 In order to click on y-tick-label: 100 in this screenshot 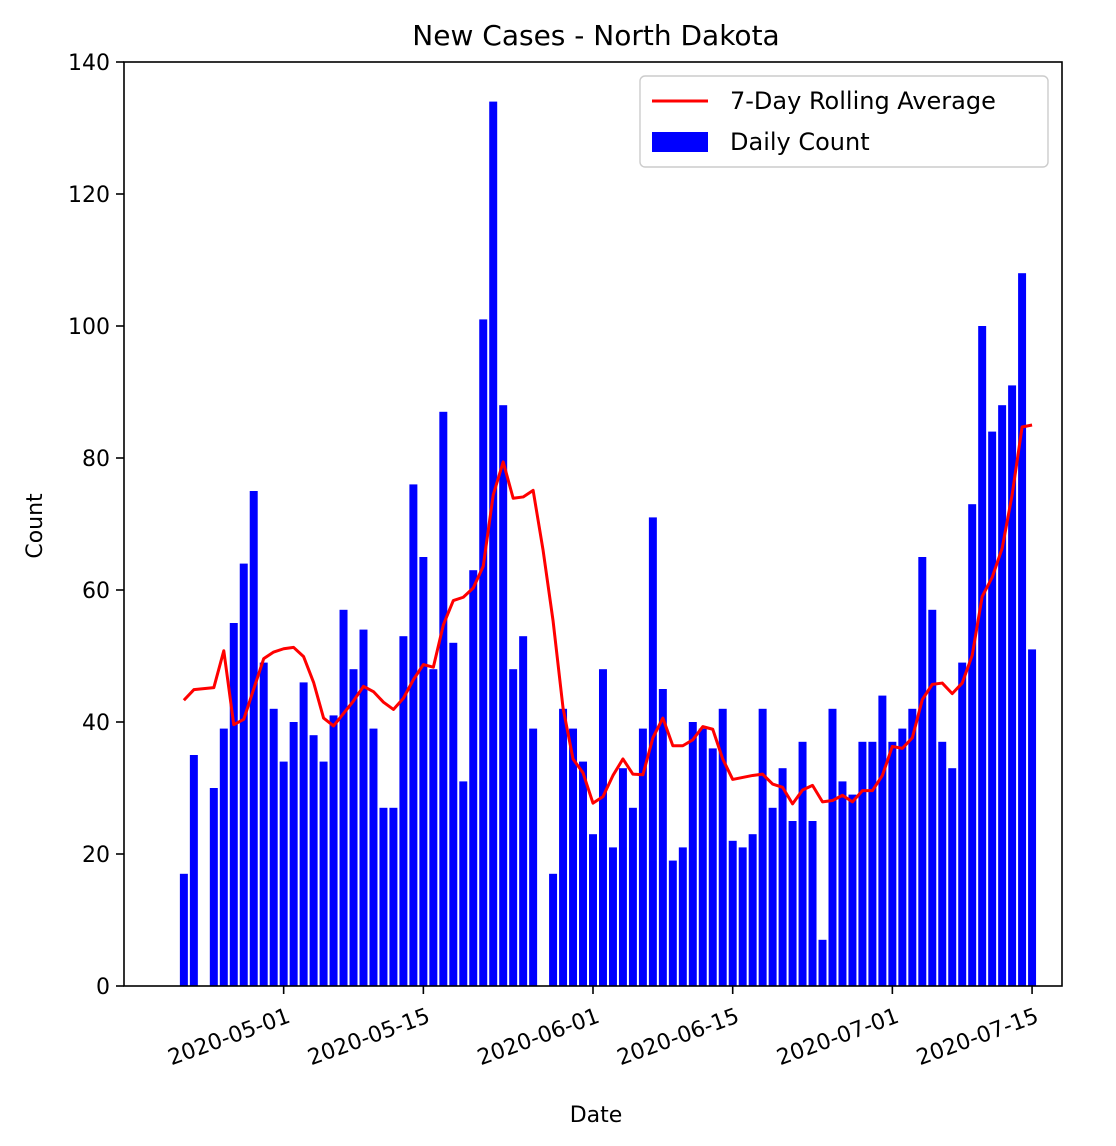, I will do `click(89, 327)`.